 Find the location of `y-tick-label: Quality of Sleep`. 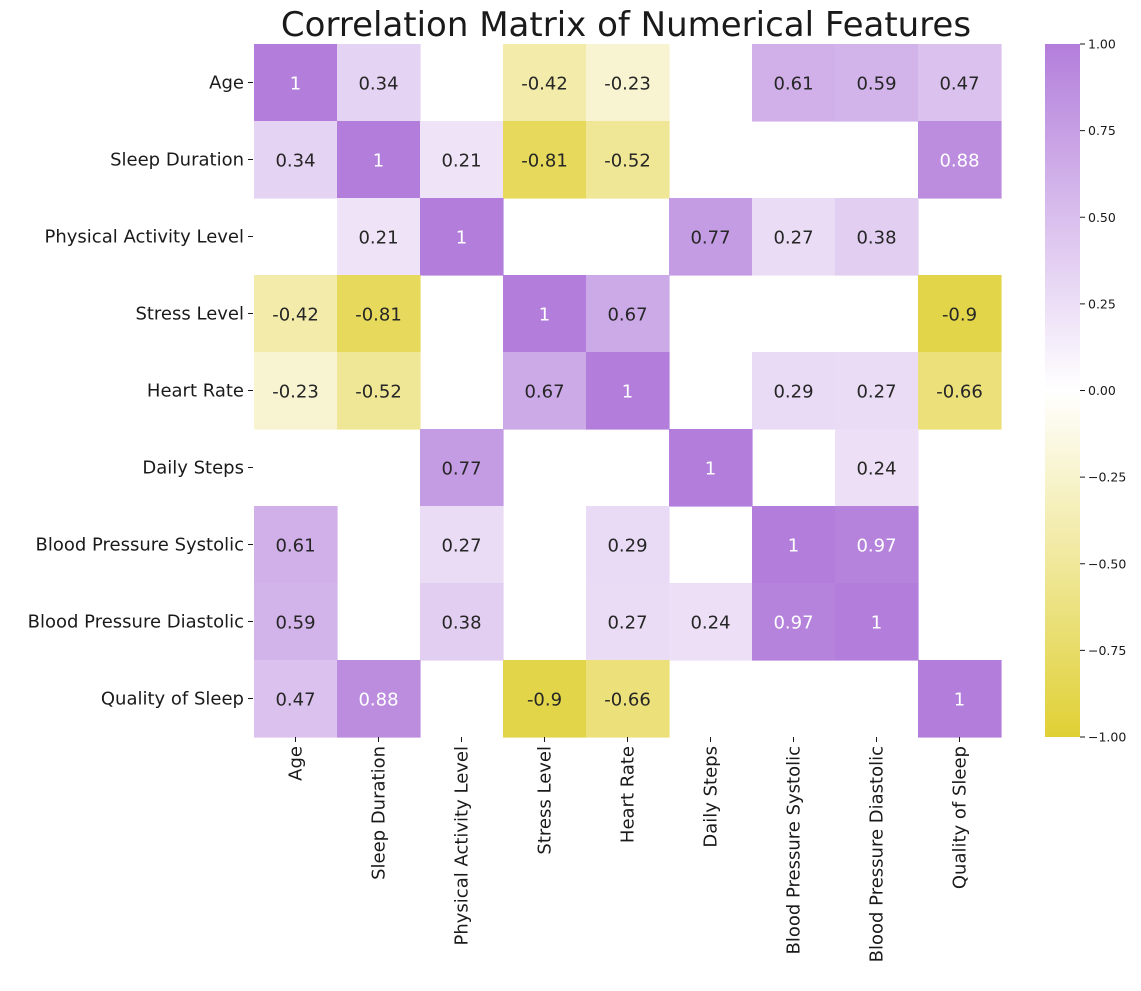

y-tick-label: Quality of Sleep is located at coordinates (172, 699).